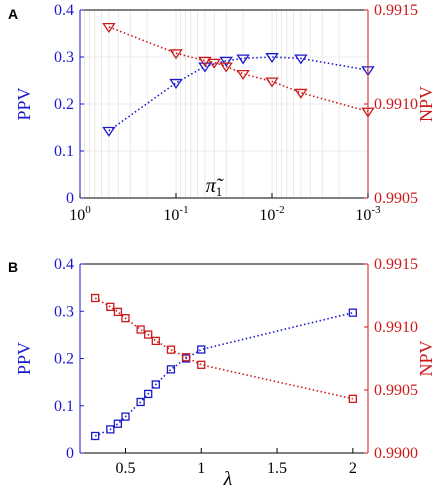 This screenshot has height=489, width=448. Describe the element at coordinates (277, 468) in the screenshot. I see `x-tick-label: 1.5` at that location.